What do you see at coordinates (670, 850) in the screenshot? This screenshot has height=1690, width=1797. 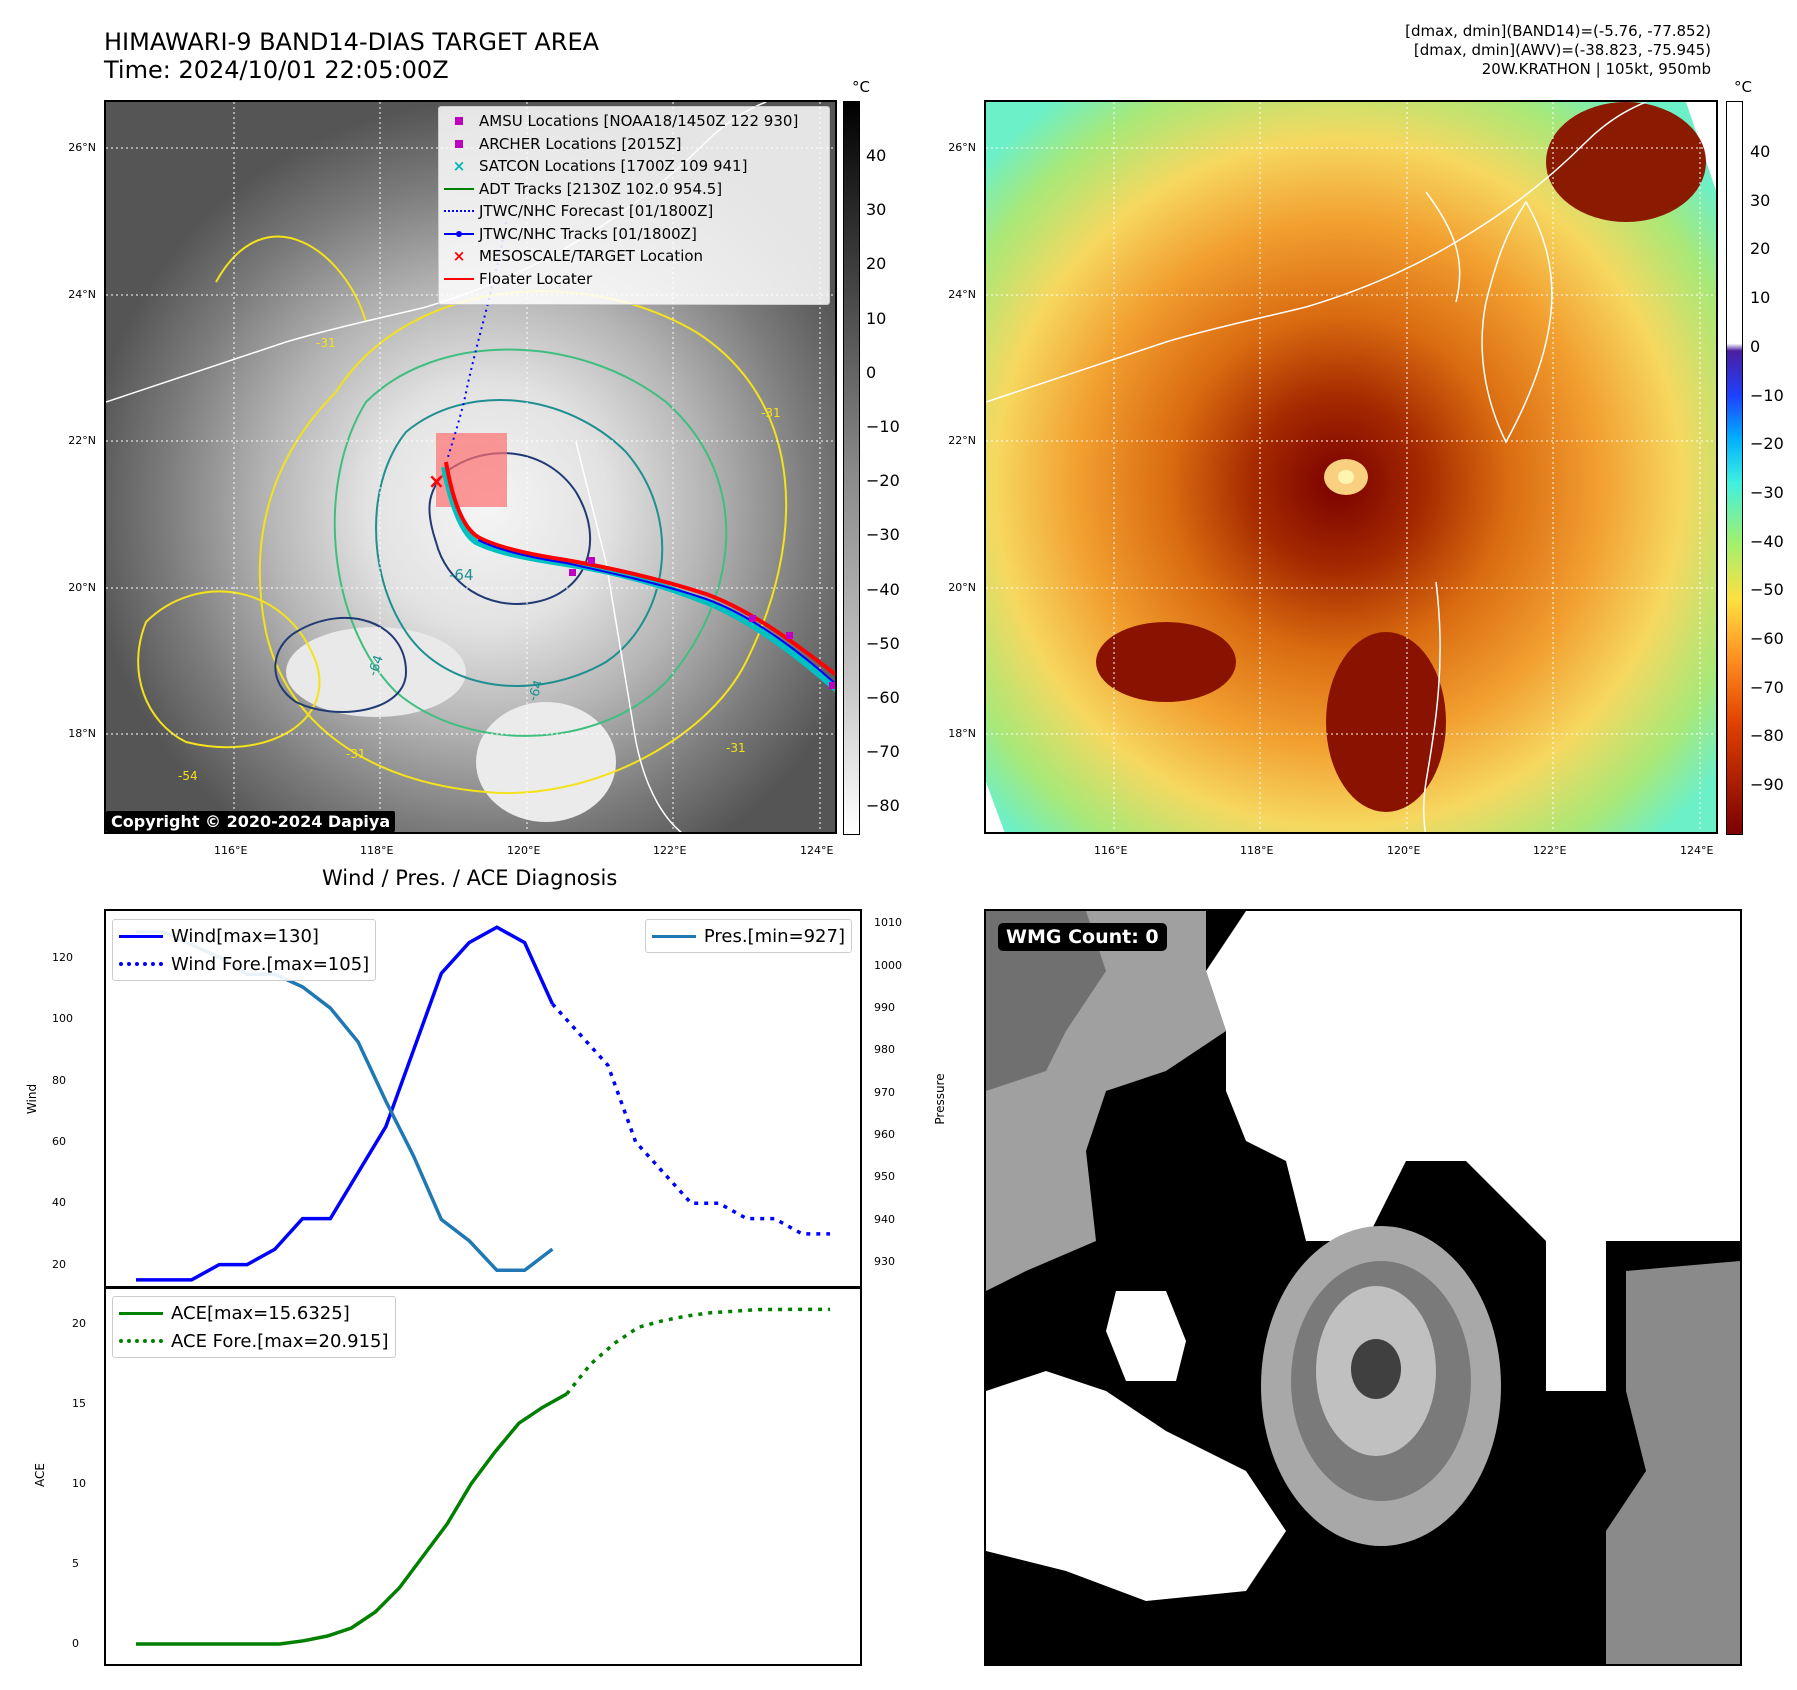 I see `lon-tick: 122°E` at bounding box center [670, 850].